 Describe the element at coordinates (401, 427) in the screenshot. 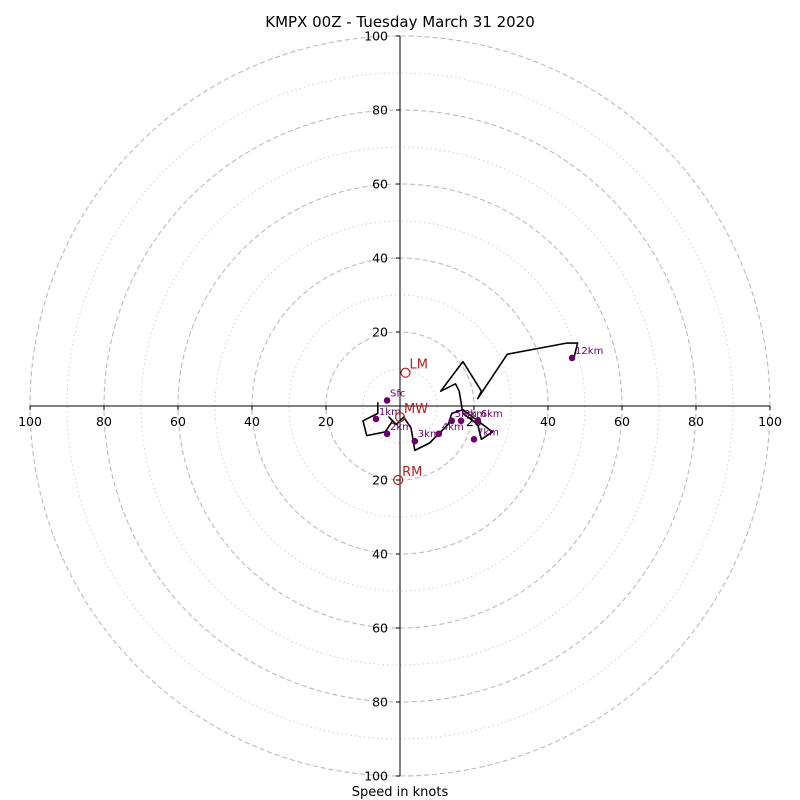

I see `height-label: 2km` at that location.